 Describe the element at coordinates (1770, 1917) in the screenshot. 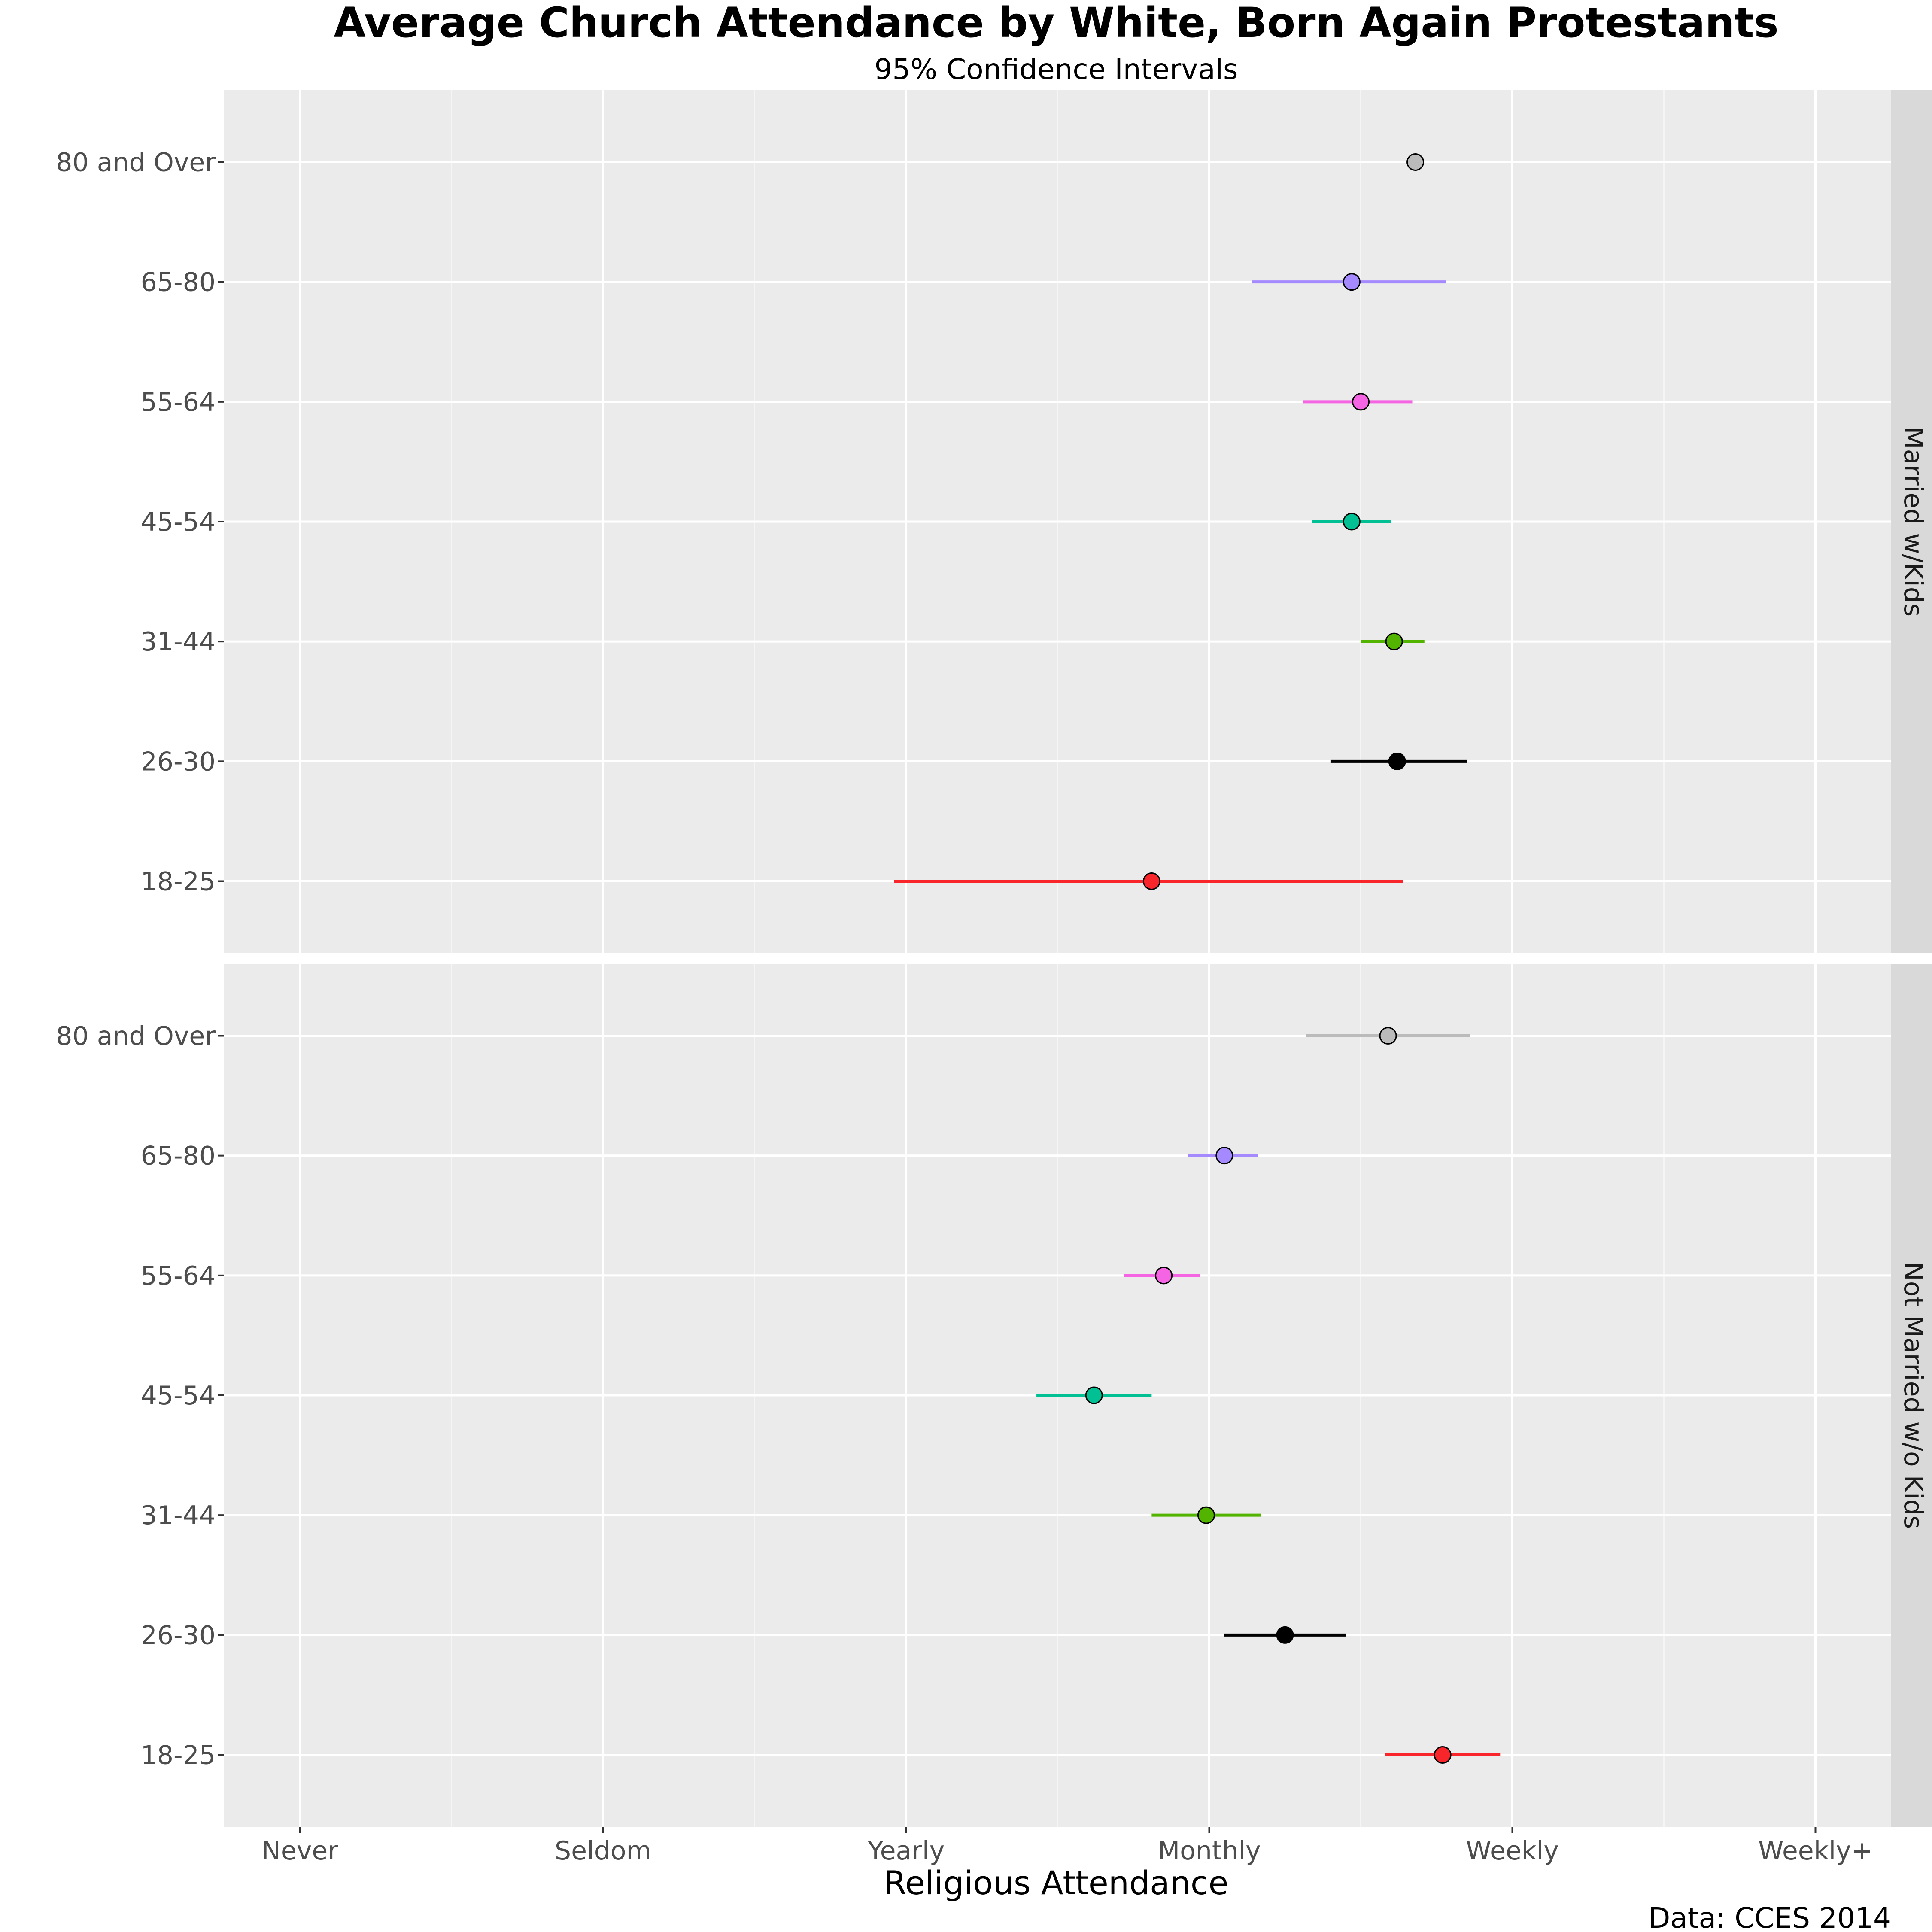

I see `caption: Data: CCES 2014` at that location.